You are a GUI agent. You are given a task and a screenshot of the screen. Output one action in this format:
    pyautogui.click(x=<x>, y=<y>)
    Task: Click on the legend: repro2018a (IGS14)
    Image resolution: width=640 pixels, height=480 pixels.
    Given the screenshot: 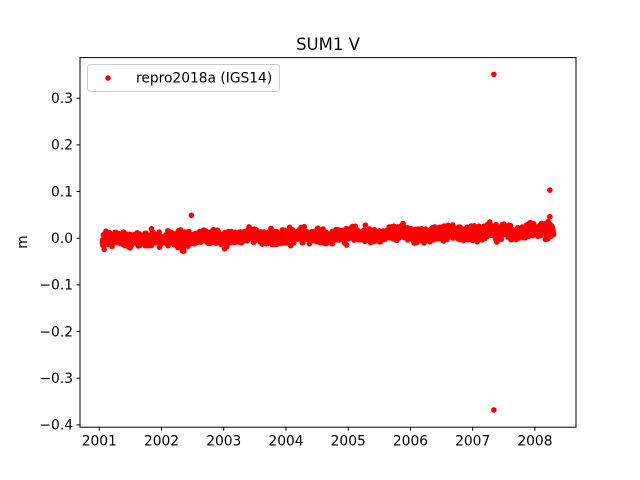 What is the action you would take?
    pyautogui.click(x=183, y=78)
    